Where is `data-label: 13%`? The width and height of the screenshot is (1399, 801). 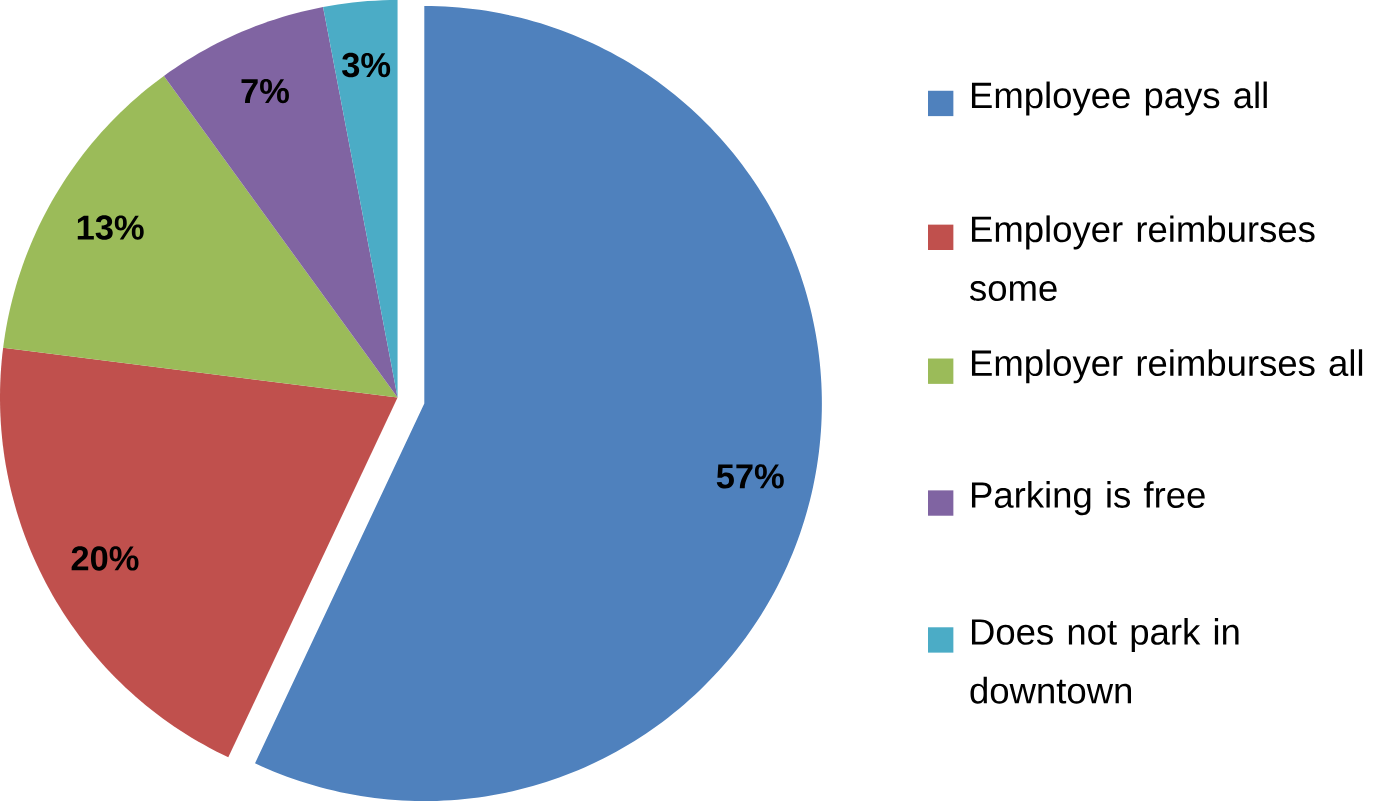 data-label: 13% is located at coordinates (110, 227).